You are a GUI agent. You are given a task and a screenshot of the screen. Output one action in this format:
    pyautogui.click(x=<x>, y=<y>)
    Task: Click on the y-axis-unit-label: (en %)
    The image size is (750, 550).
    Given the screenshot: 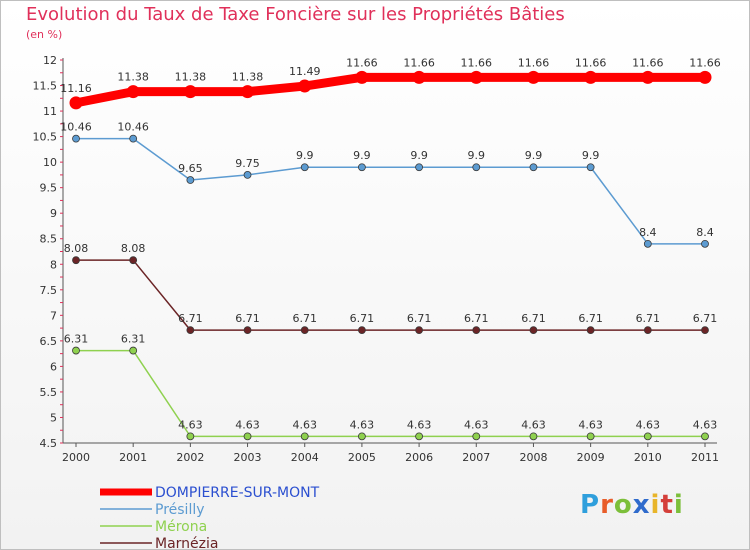 What is the action you would take?
    pyautogui.click(x=44, y=34)
    